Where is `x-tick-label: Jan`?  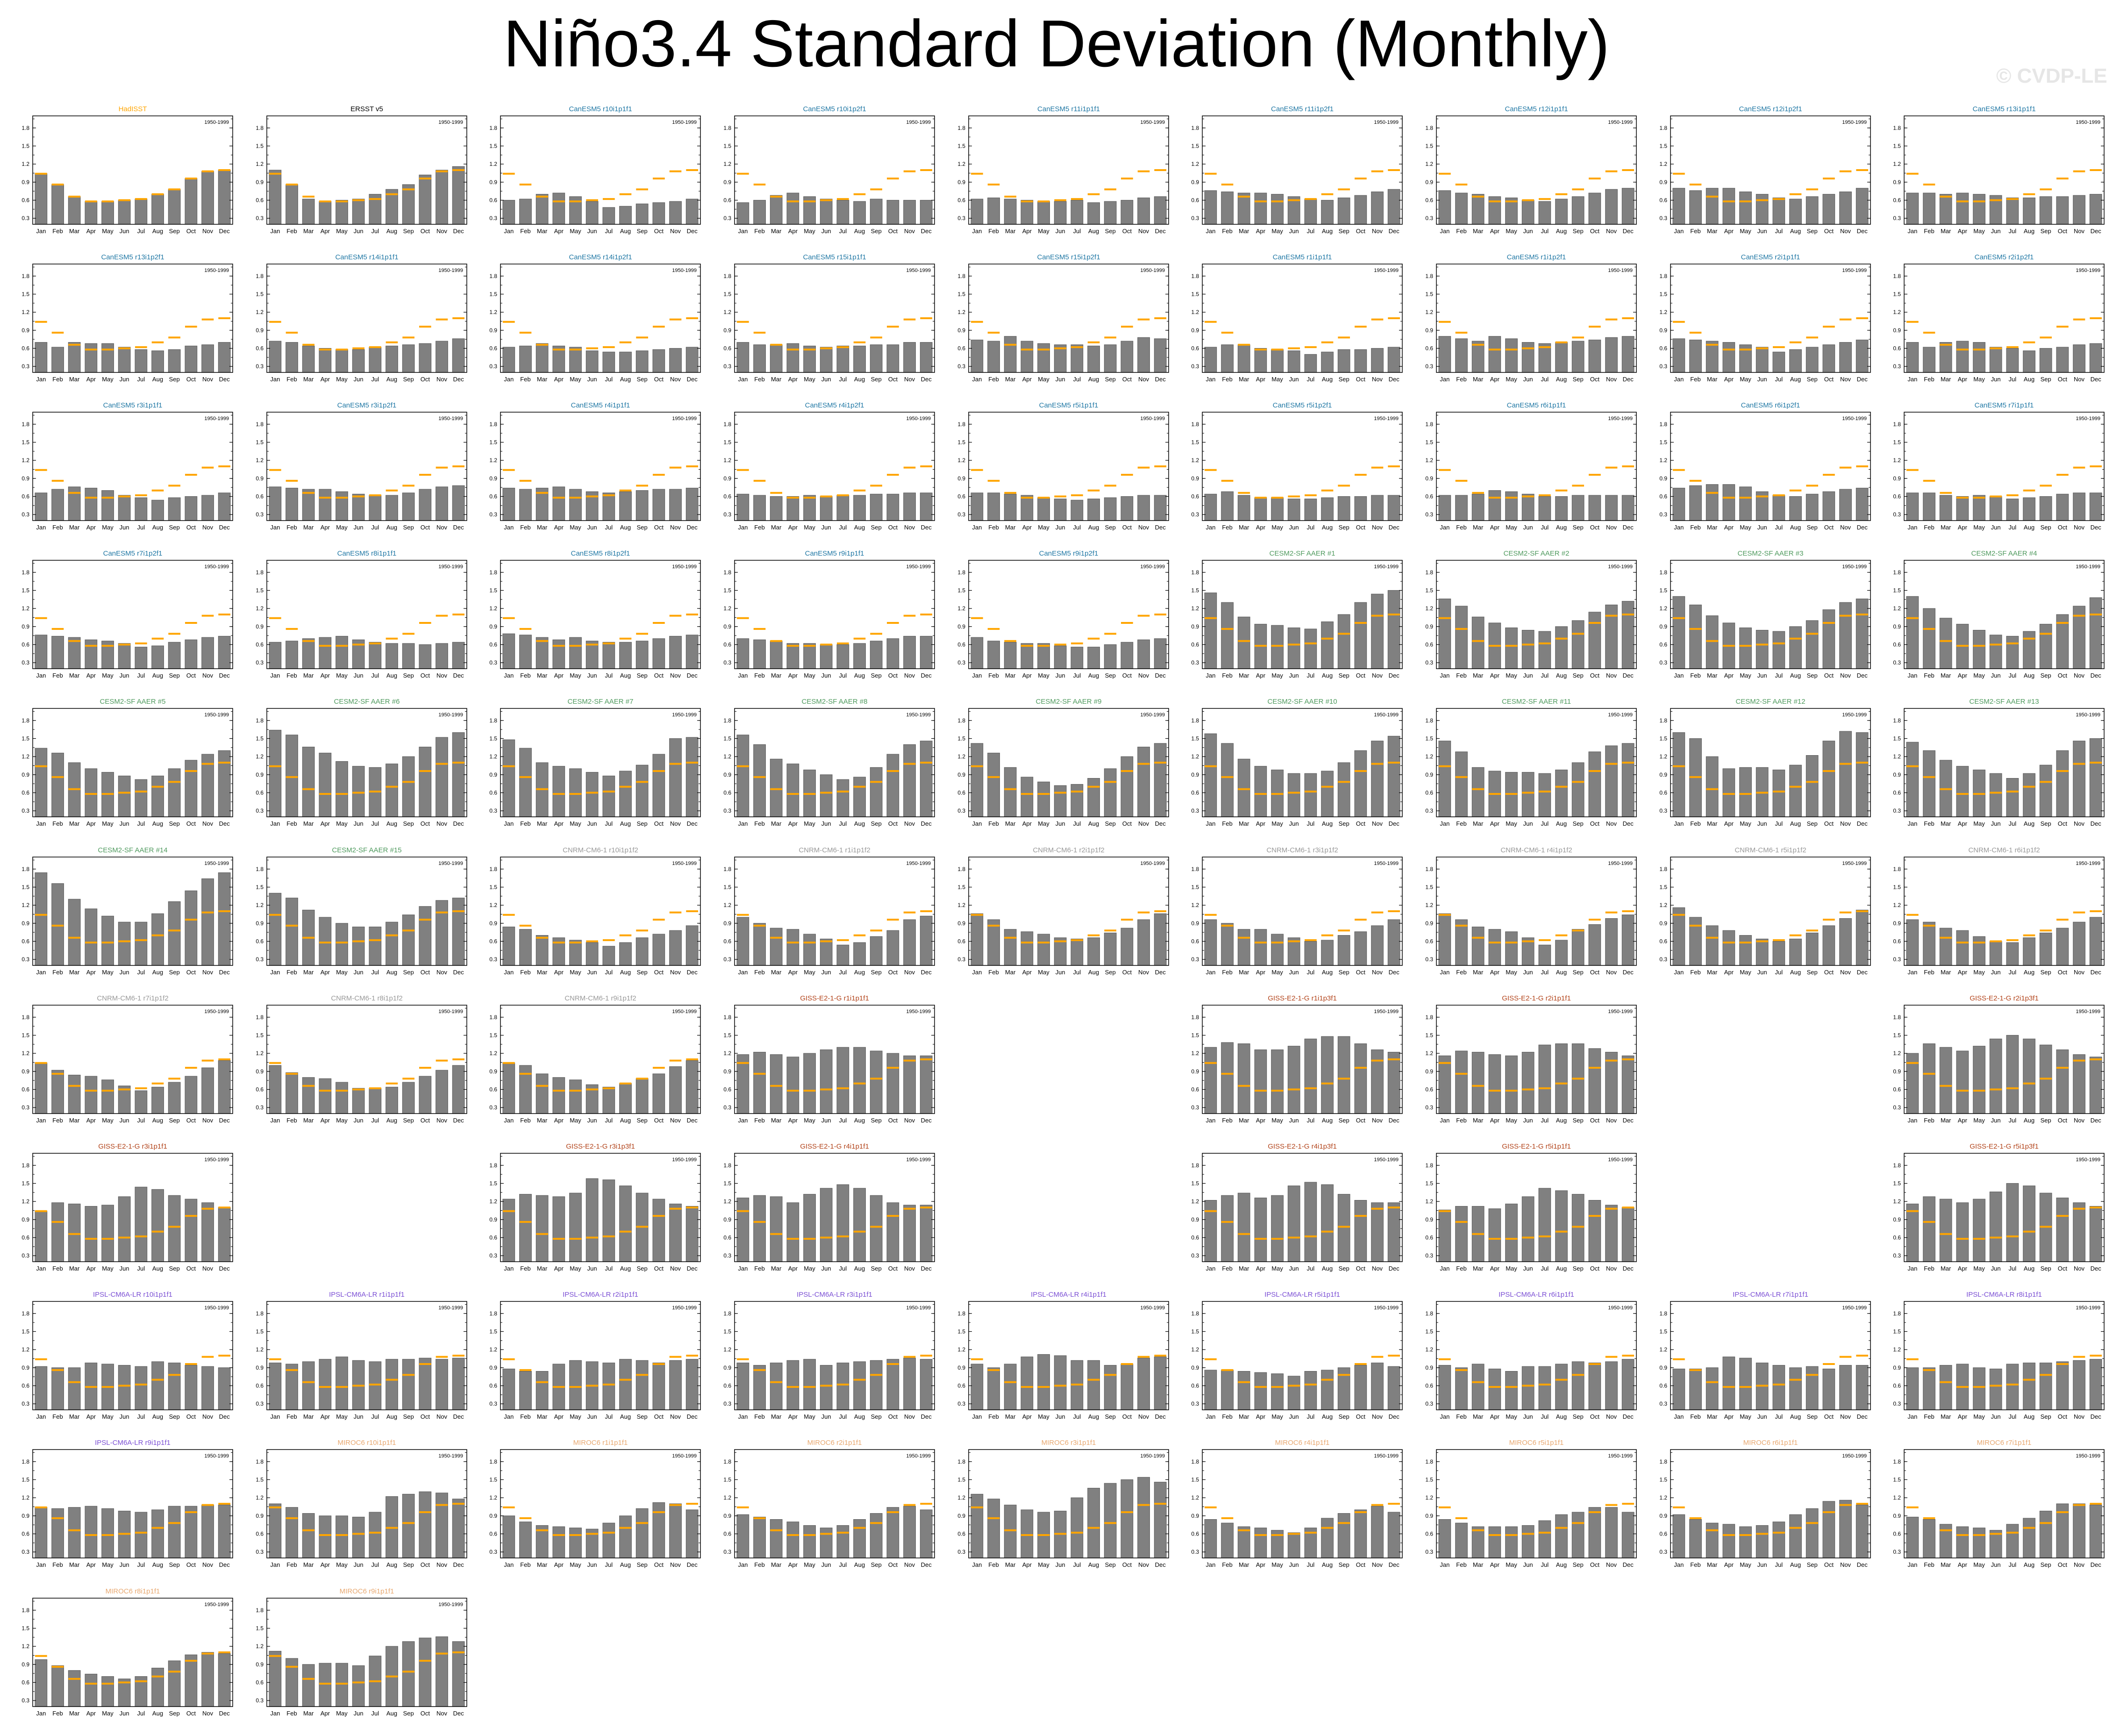 x-tick-label: Jan is located at coordinates (41, 1120).